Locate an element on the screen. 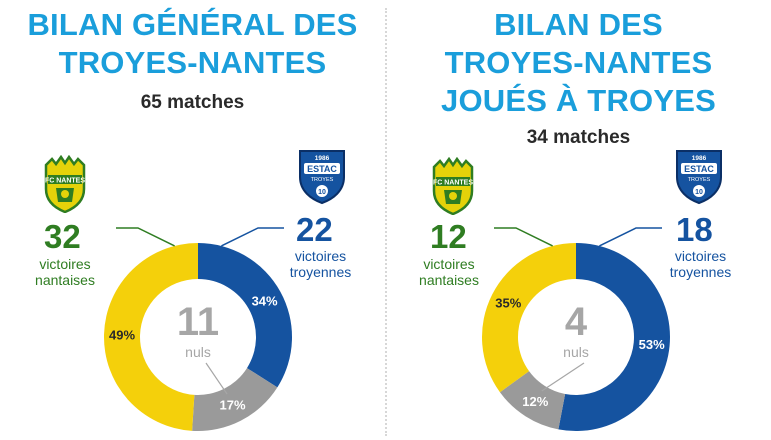  match-count: 65 matches is located at coordinates (192, 102).